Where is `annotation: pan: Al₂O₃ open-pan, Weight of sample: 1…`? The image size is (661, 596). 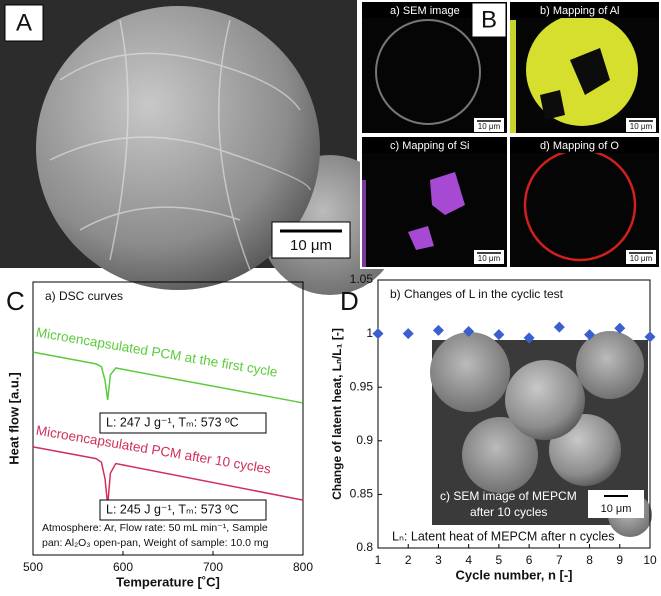 annotation: pan: Al₂O₃ open-pan, Weight of sample: 1… is located at coordinates (155, 543).